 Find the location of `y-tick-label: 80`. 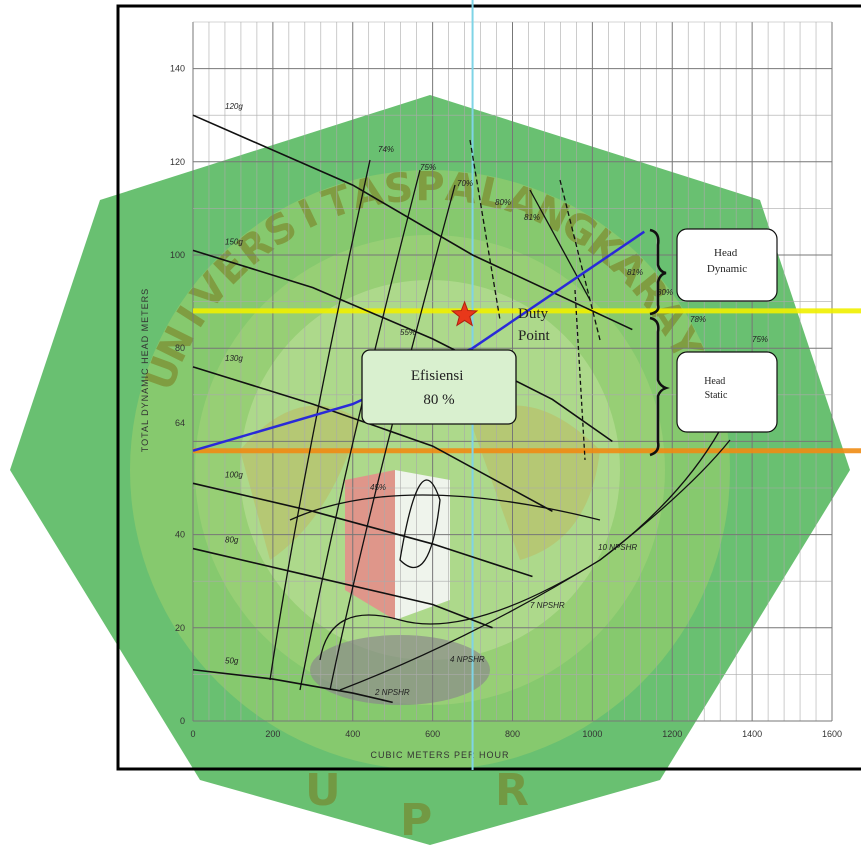

y-tick-label: 80 is located at coordinates (180, 348).